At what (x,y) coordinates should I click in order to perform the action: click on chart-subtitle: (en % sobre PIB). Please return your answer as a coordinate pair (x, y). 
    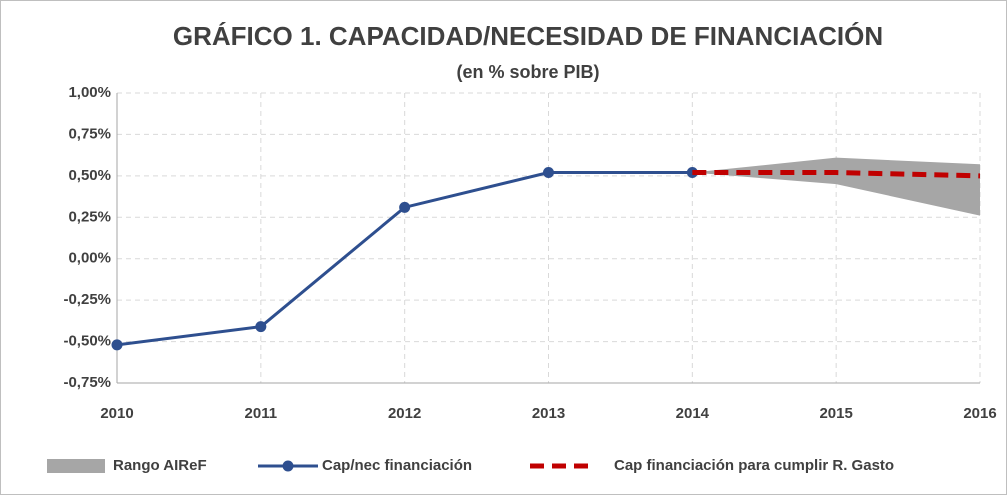
    Looking at the image, I should click on (527, 72).